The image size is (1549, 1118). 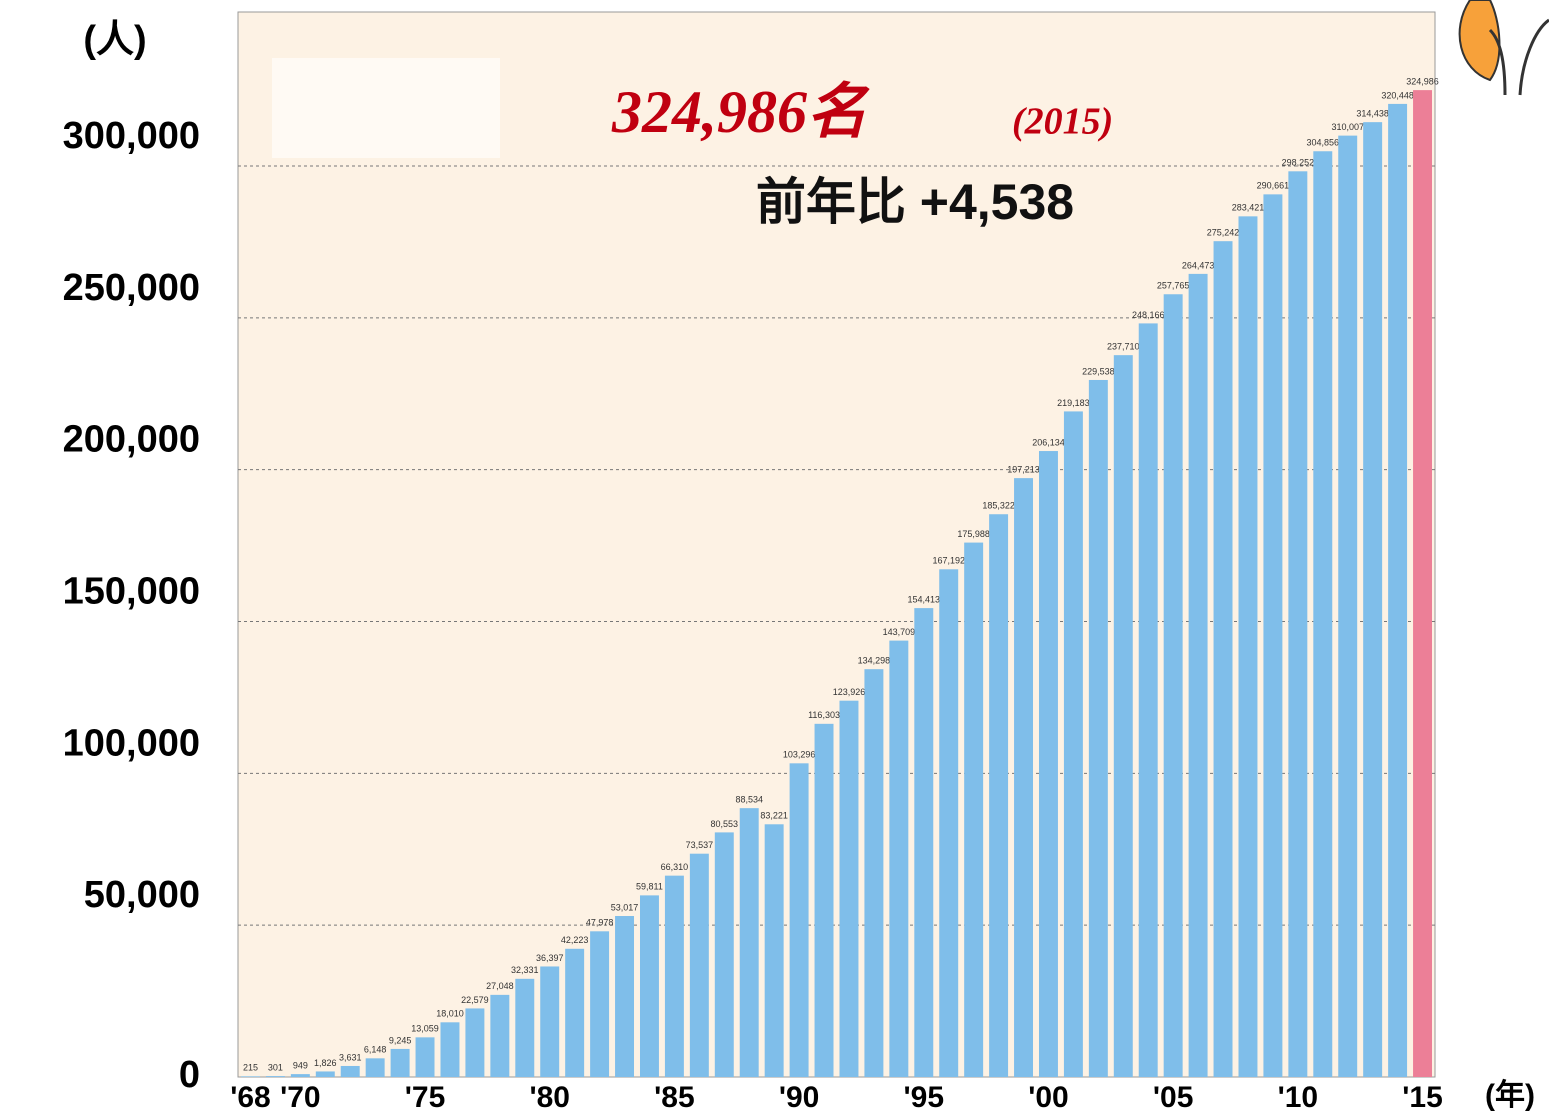 What do you see at coordinates (131, 743) in the screenshot?
I see `y-tick-label: 100,000` at bounding box center [131, 743].